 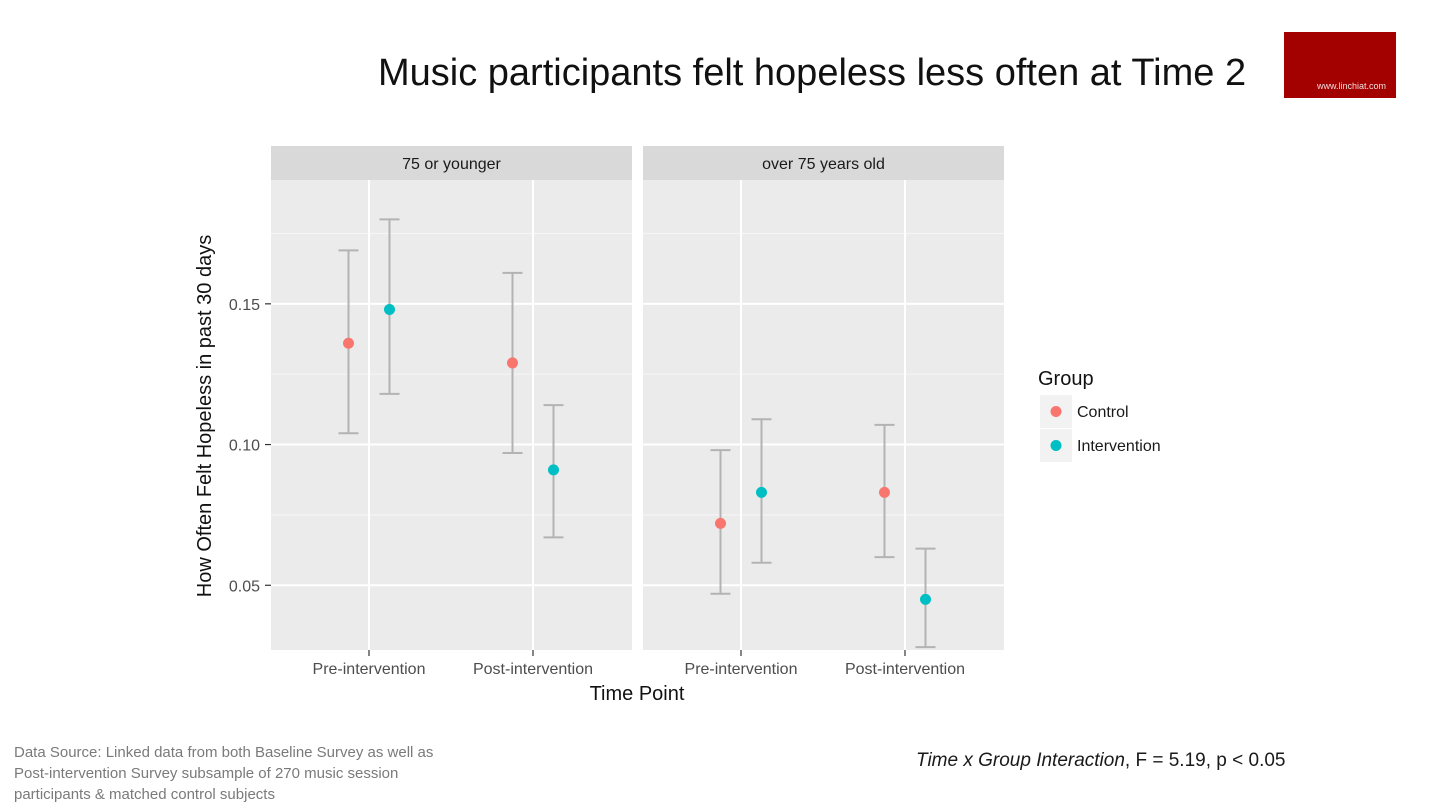 What do you see at coordinates (1056, 411) in the screenshot?
I see `legend-swatch-control` at bounding box center [1056, 411].